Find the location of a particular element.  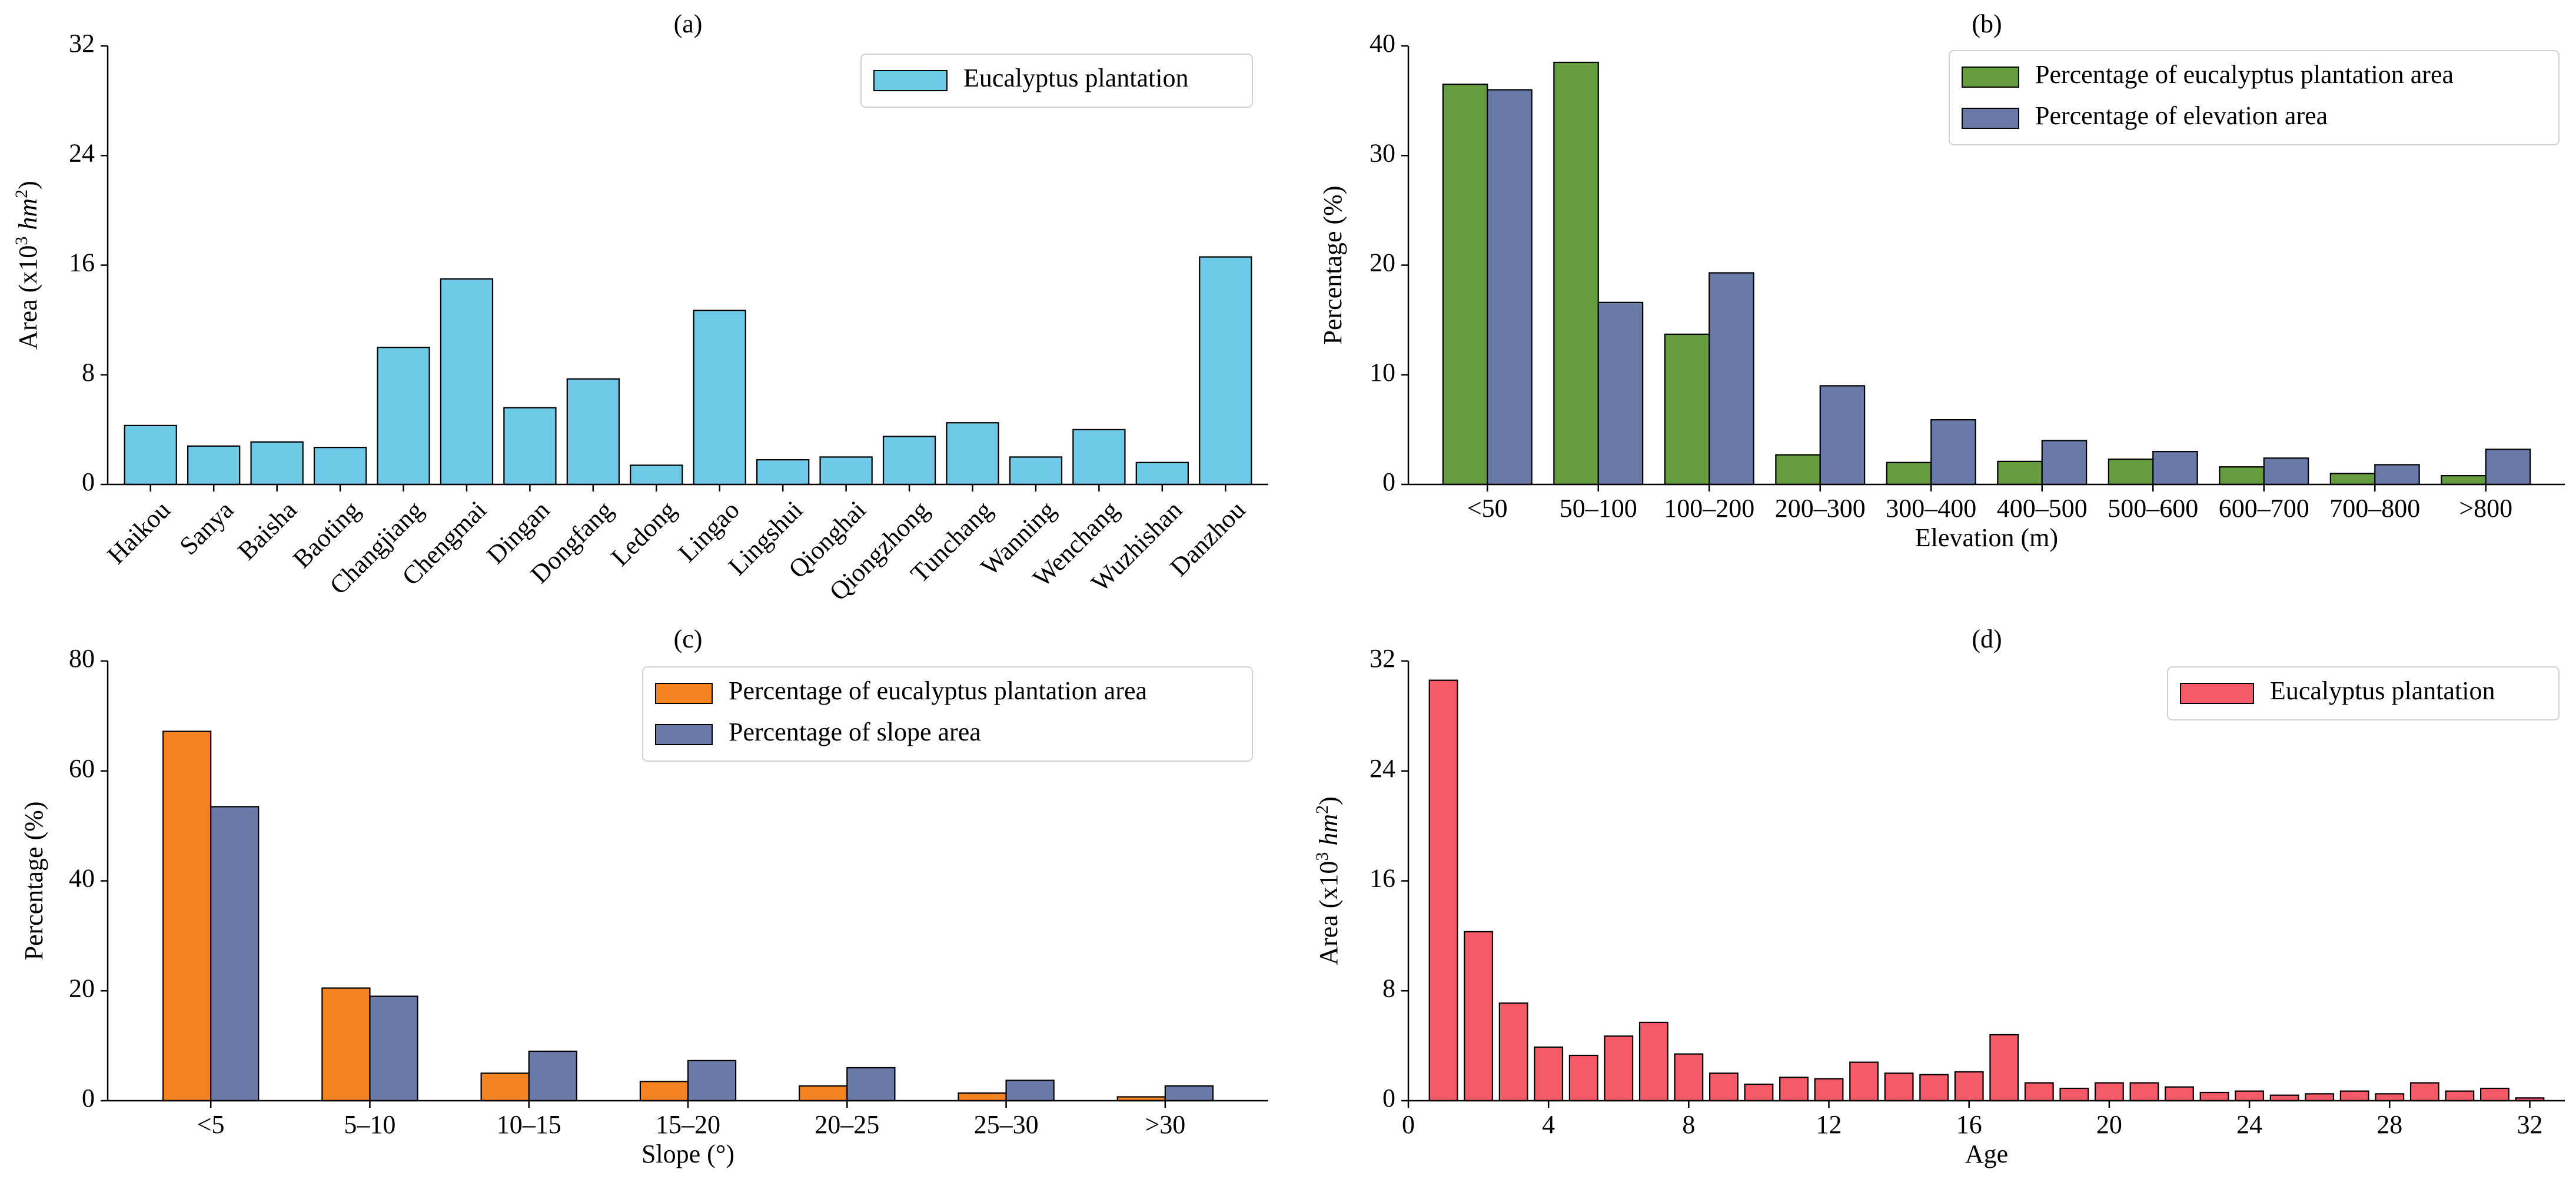

y-tick-label: 16 is located at coordinates (1382, 879).